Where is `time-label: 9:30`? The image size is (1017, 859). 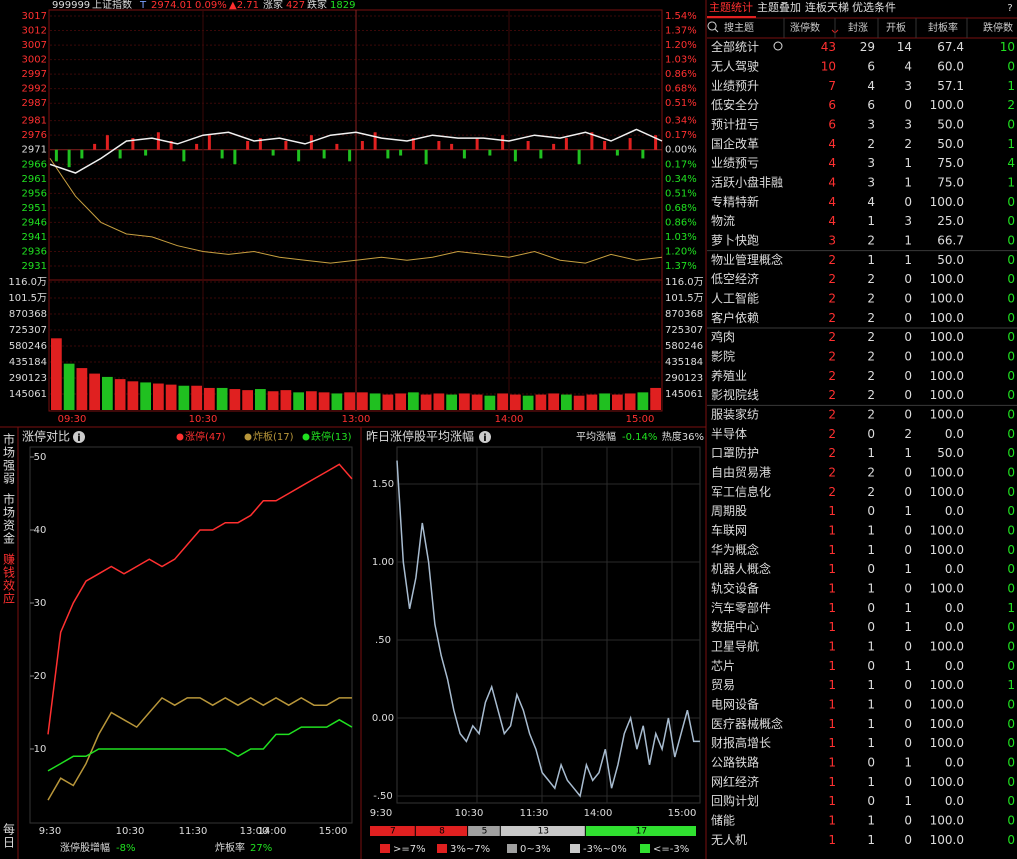 time-label: 9:30 is located at coordinates (50, 831).